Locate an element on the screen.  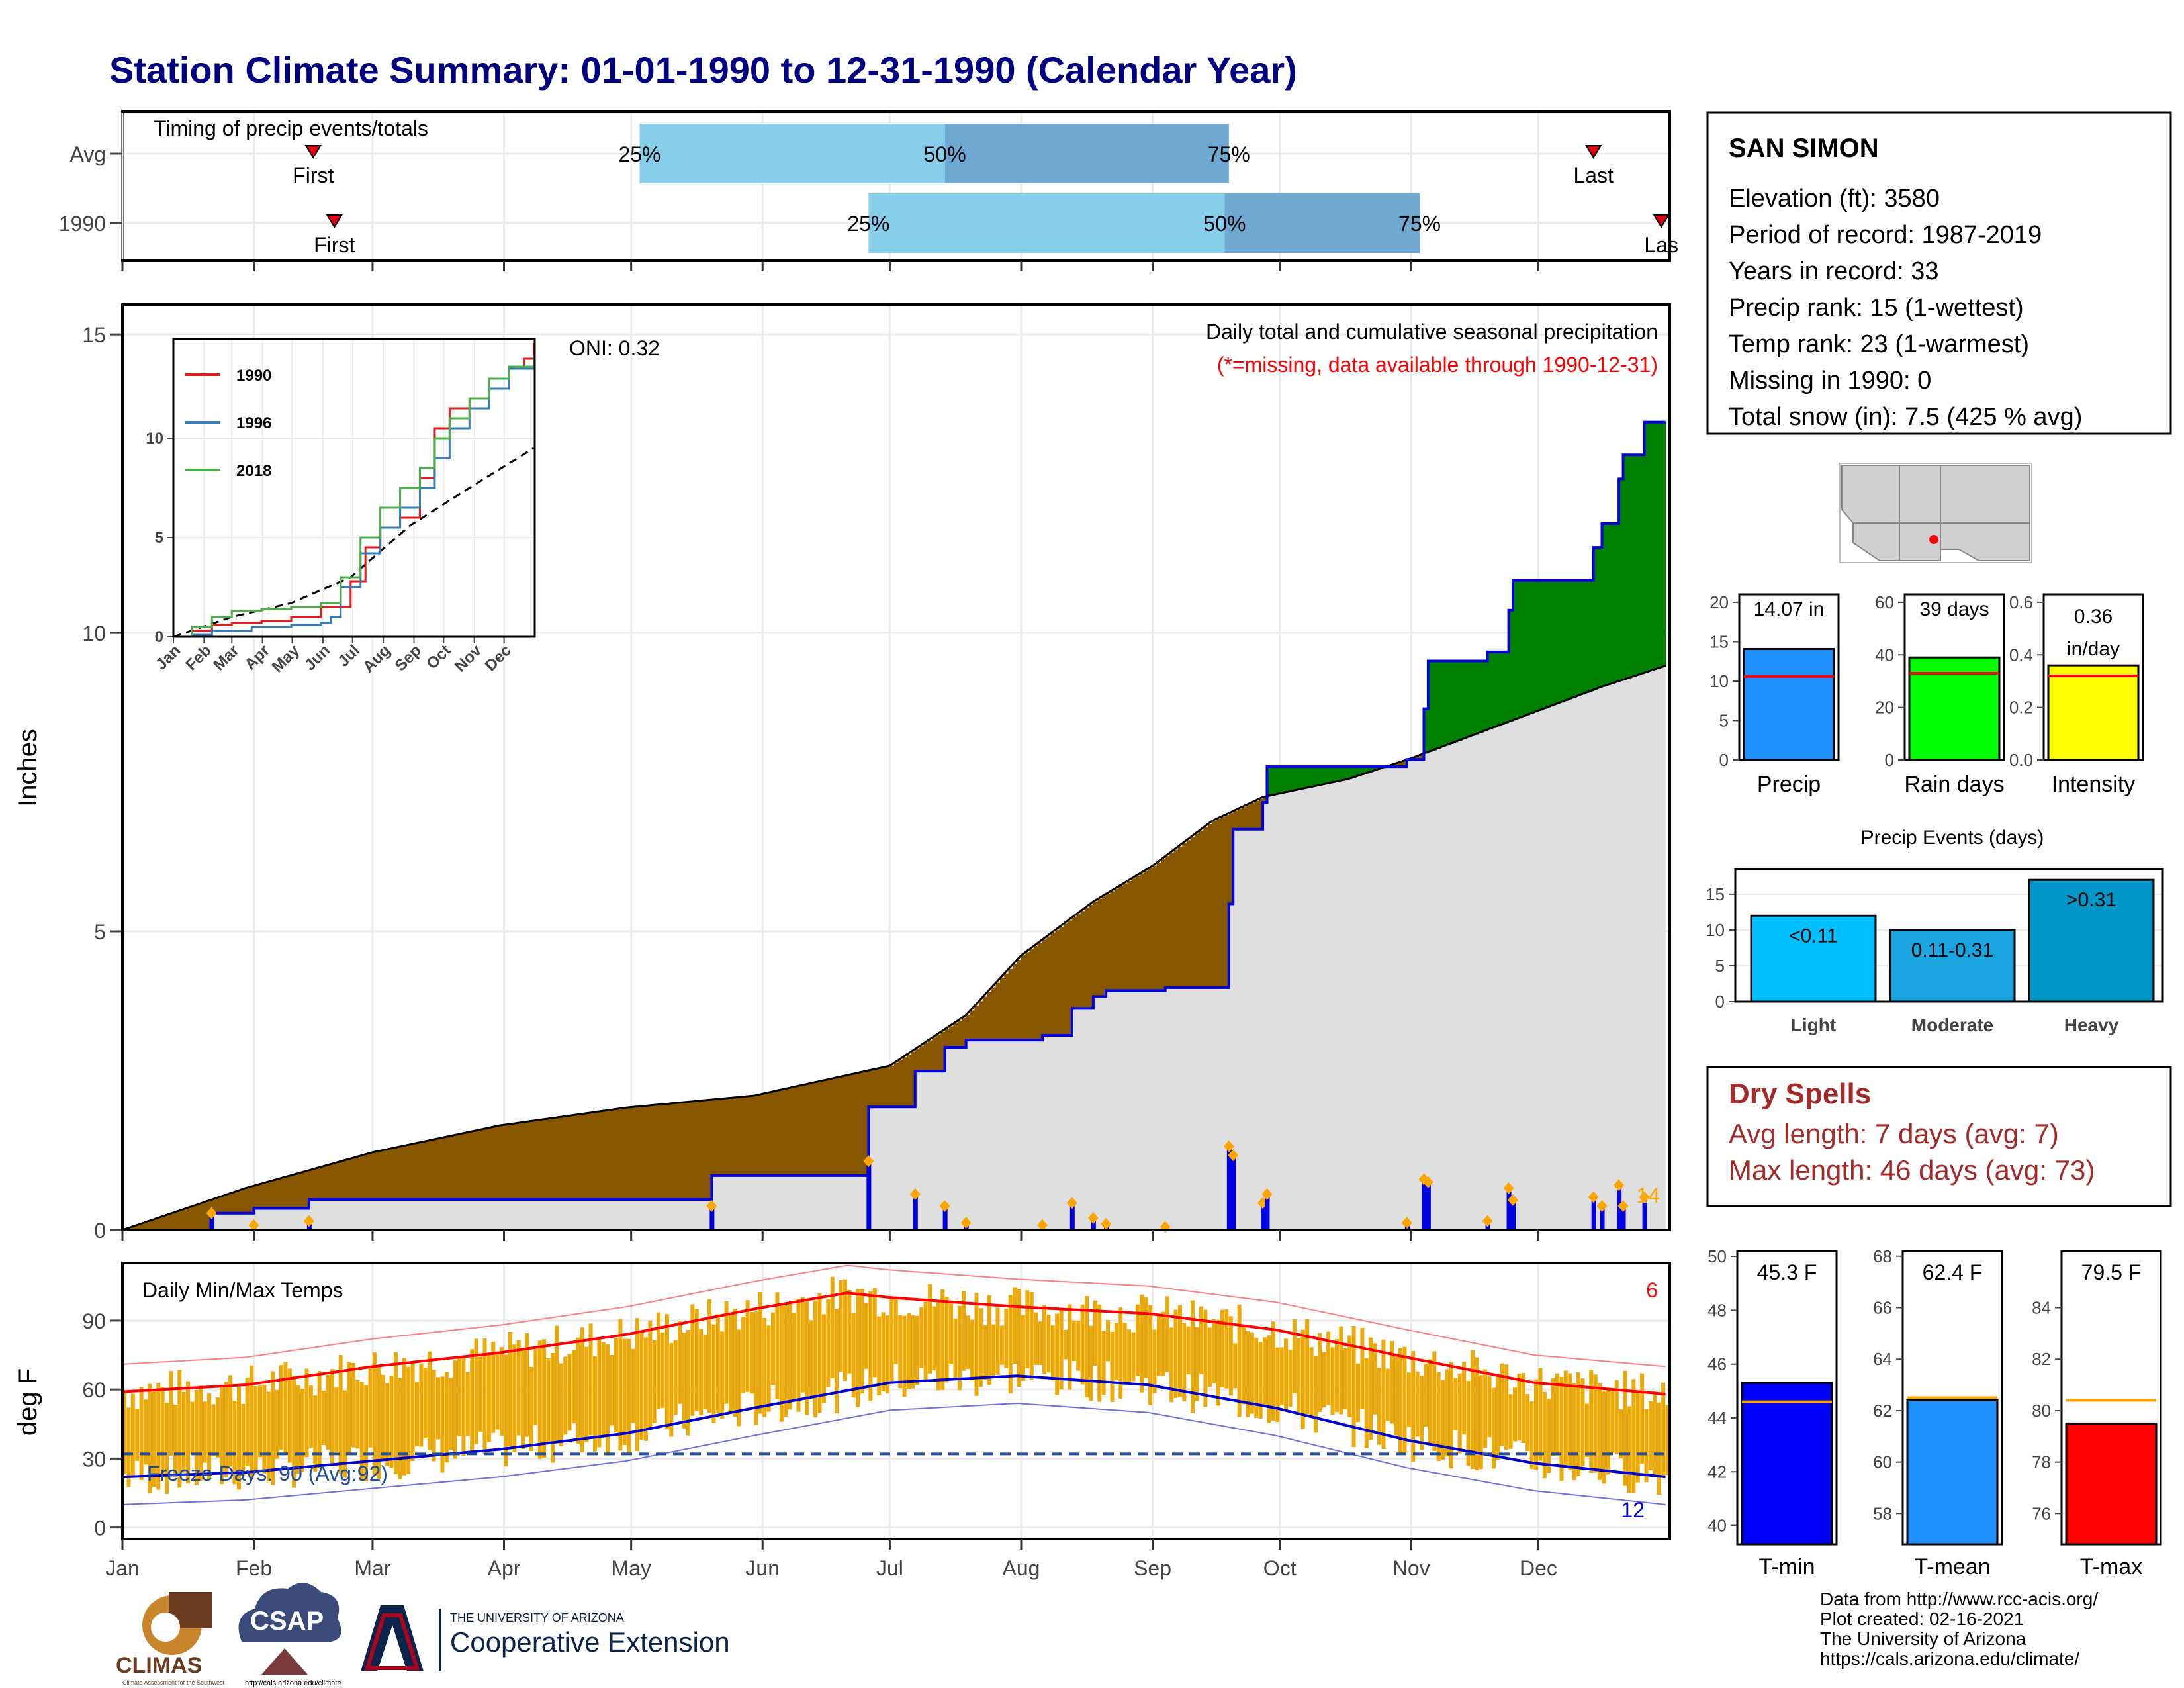
freeze-days-label: Freeze Days: 90 (Avg:92) is located at coordinates (267, 1473).